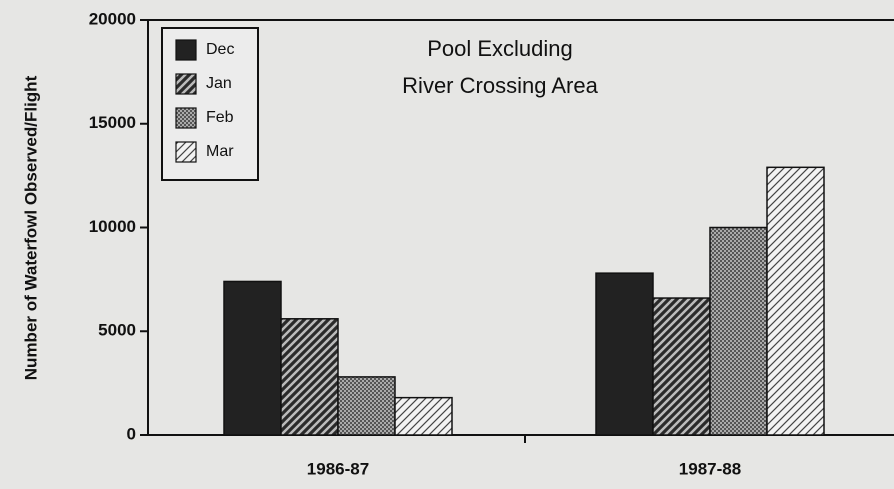 This screenshot has height=489, width=894. Describe the element at coordinates (500, 85) in the screenshot. I see `chart-title: River Crossing Area` at that location.